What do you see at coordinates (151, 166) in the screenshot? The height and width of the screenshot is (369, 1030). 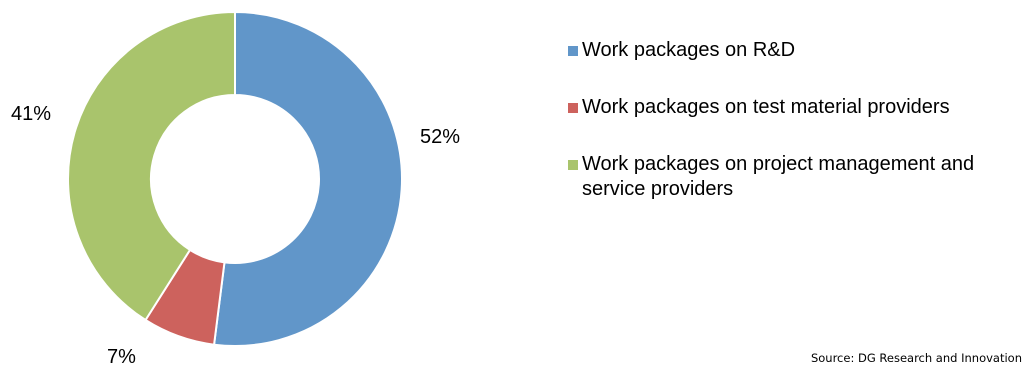 I see `slice-project-management` at bounding box center [151, 166].